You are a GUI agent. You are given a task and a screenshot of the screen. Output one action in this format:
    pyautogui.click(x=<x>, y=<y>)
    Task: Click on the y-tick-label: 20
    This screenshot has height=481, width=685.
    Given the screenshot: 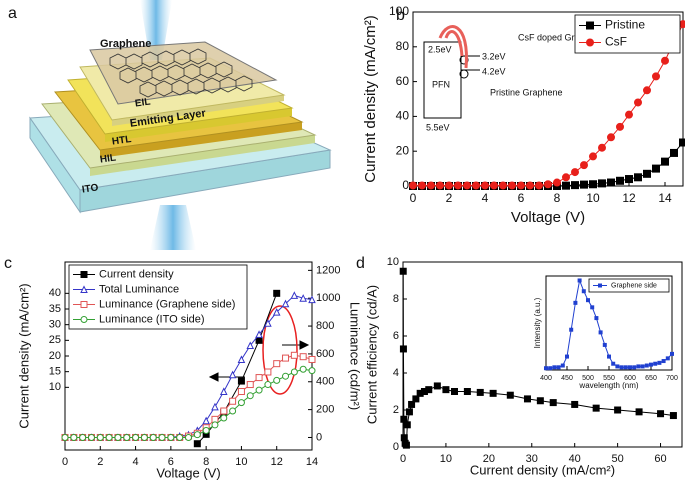 What is the action you would take?
    pyautogui.click(x=403, y=150)
    